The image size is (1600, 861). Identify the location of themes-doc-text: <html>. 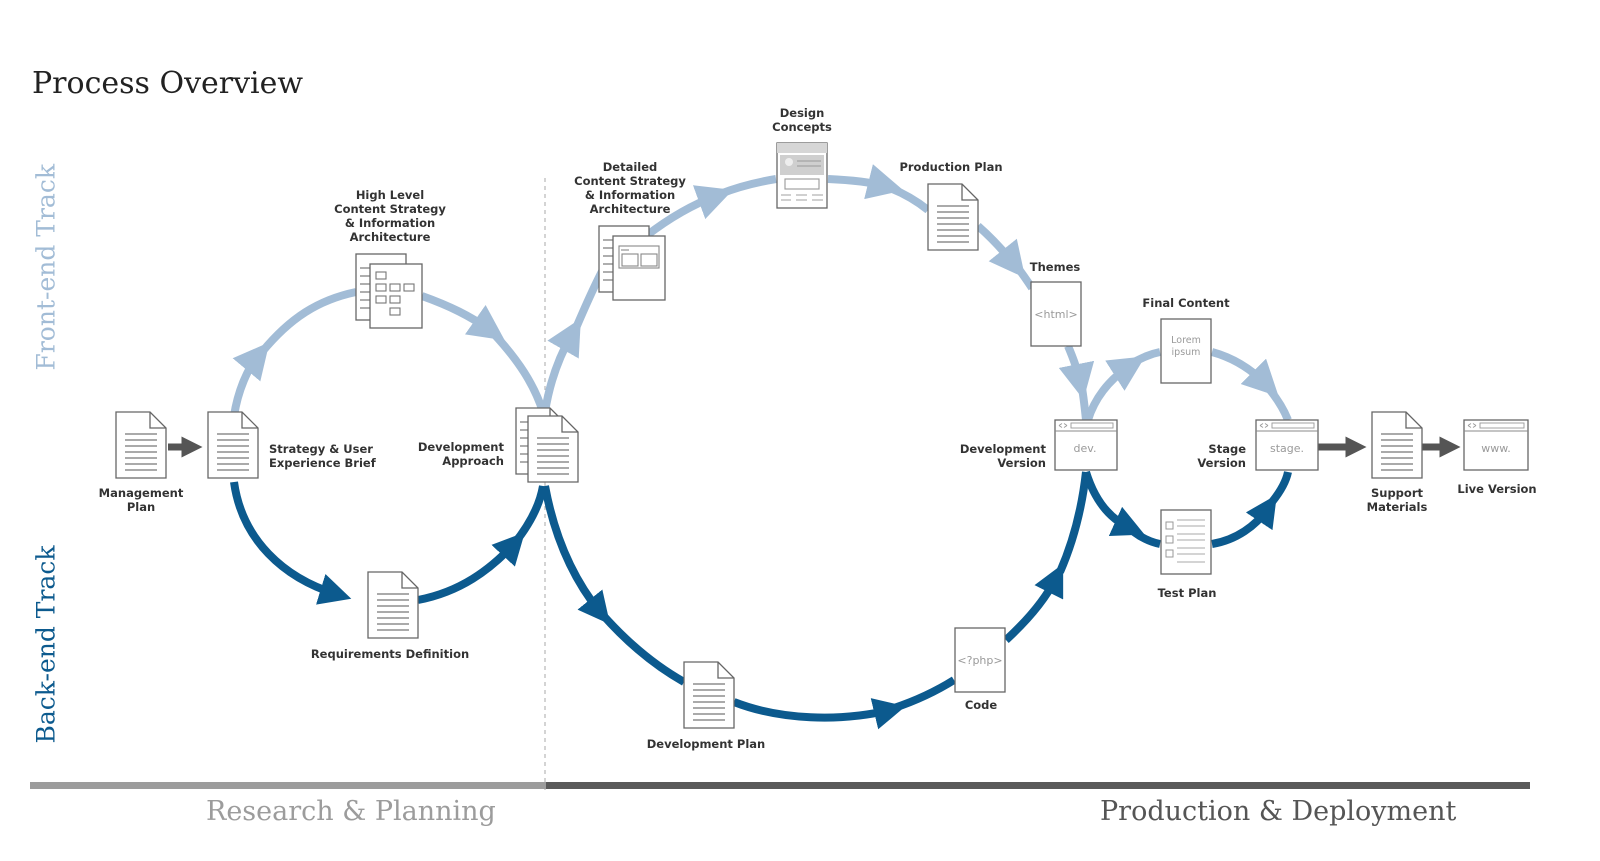
(1056, 314).